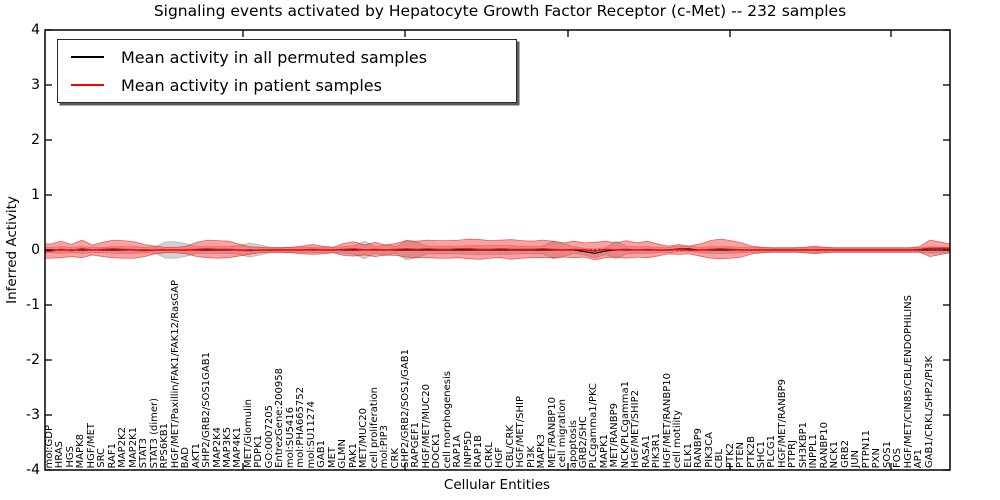 The image size is (1000, 500). I want to click on legend-item-permuted: Mean activity in all permuted samples, so click(287, 57).